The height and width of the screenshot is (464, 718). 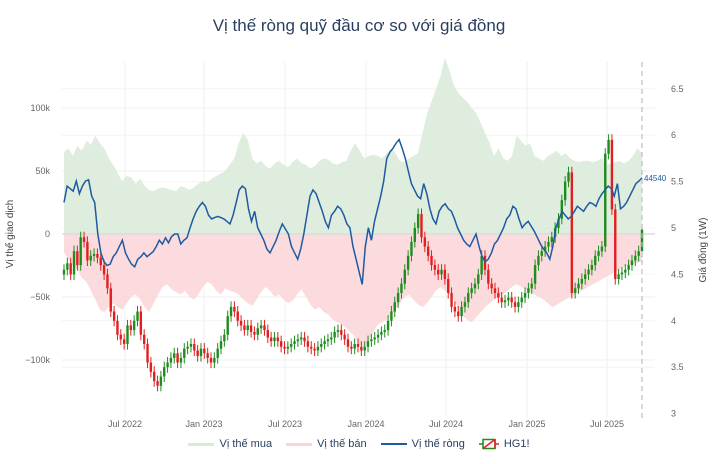 I want to click on legend-label: Vị thế mua, so click(x=246, y=444).